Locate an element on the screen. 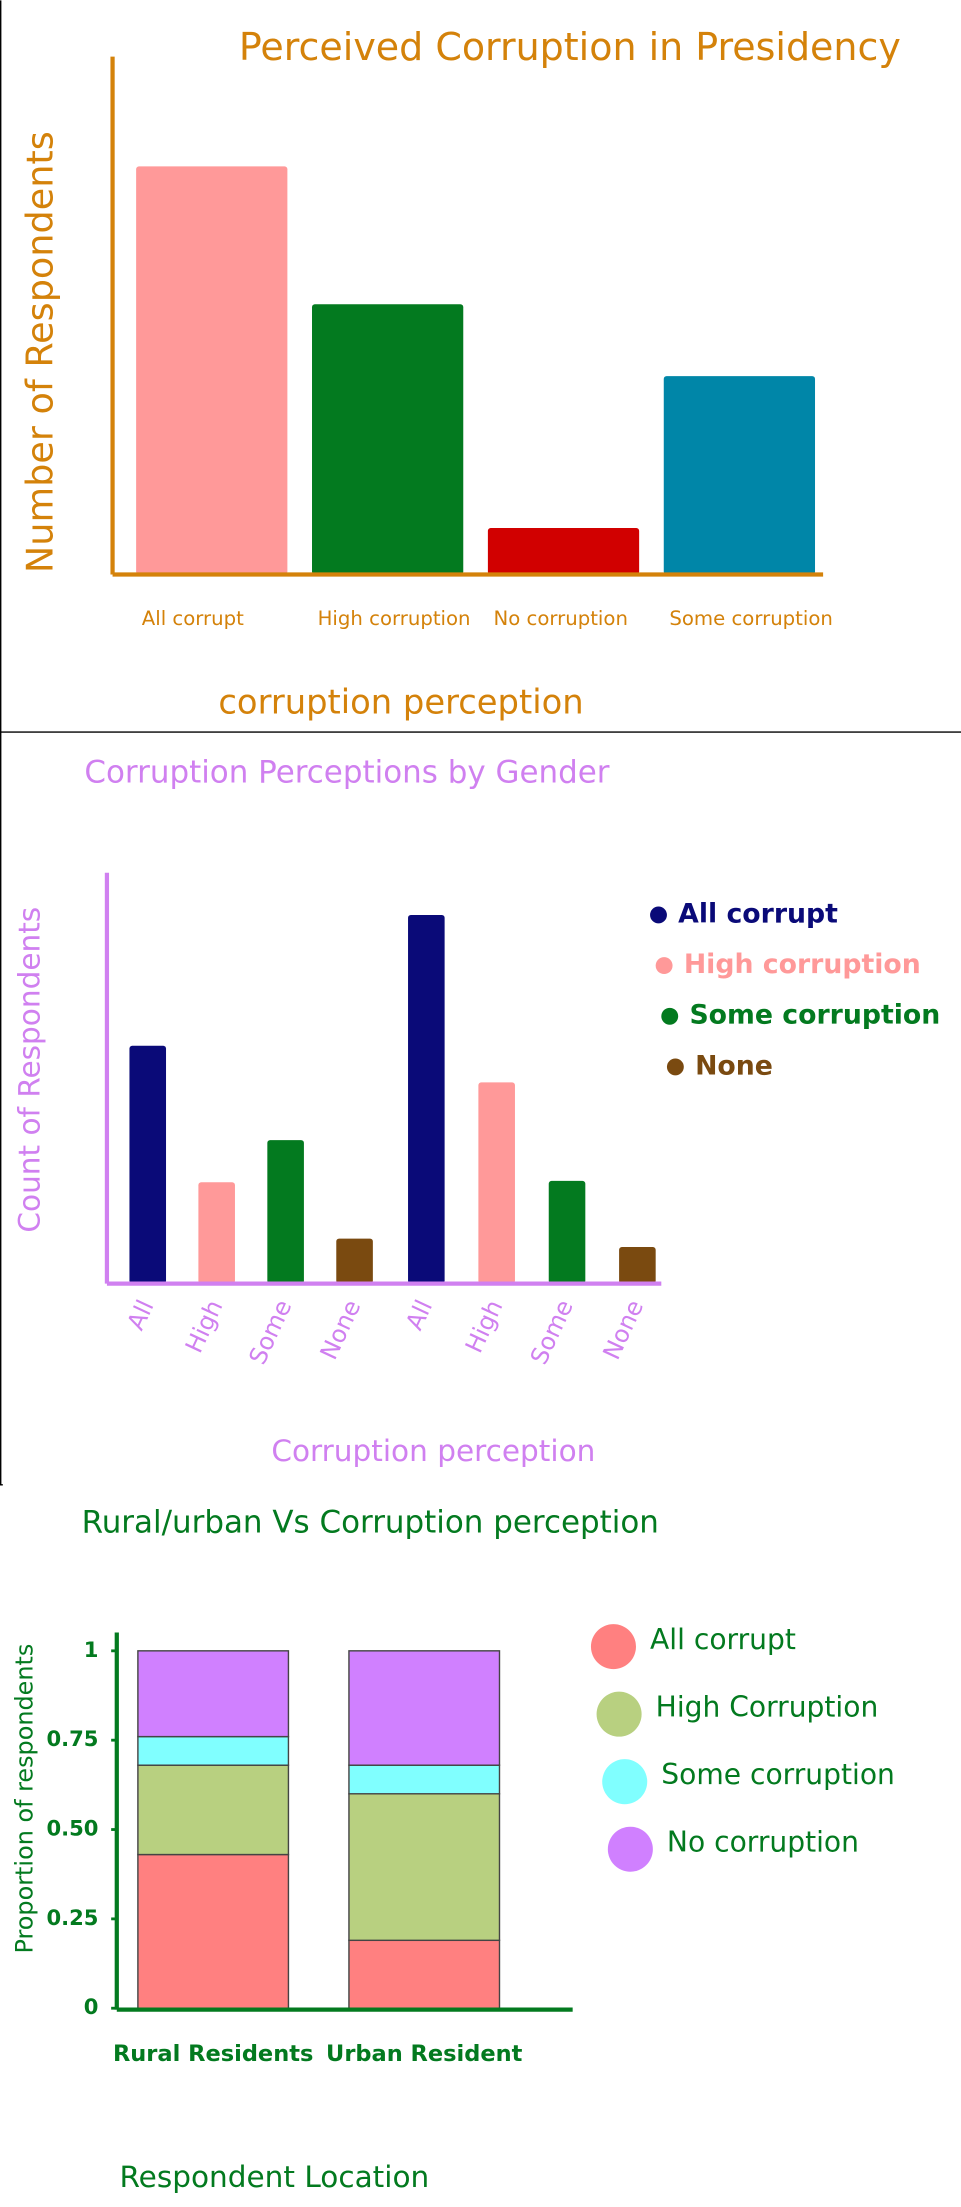  x-tick-label: All corrupt is located at coordinates (193, 618).